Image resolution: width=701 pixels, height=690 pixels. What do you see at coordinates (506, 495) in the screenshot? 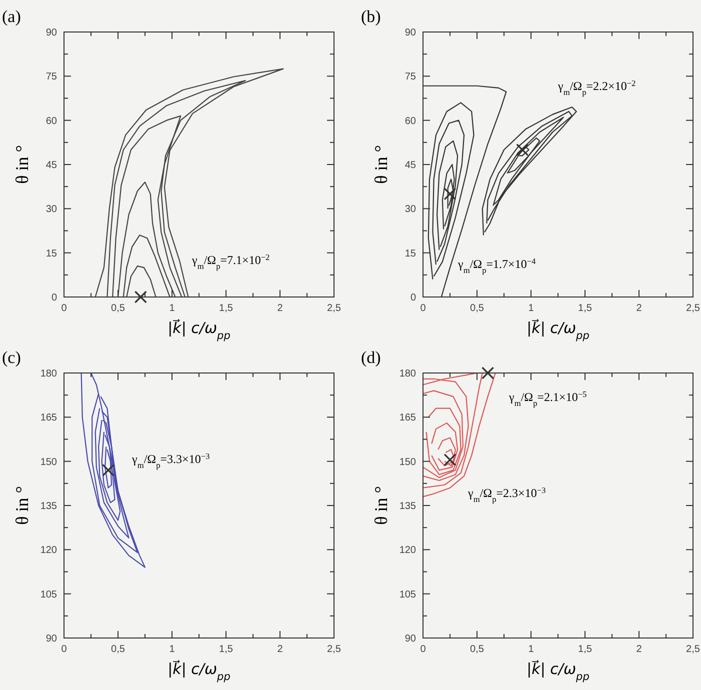
I see `annotation: γ$_{m}$/Ω$_{p}$=2.3×10$^{−3}$` at bounding box center [506, 495].